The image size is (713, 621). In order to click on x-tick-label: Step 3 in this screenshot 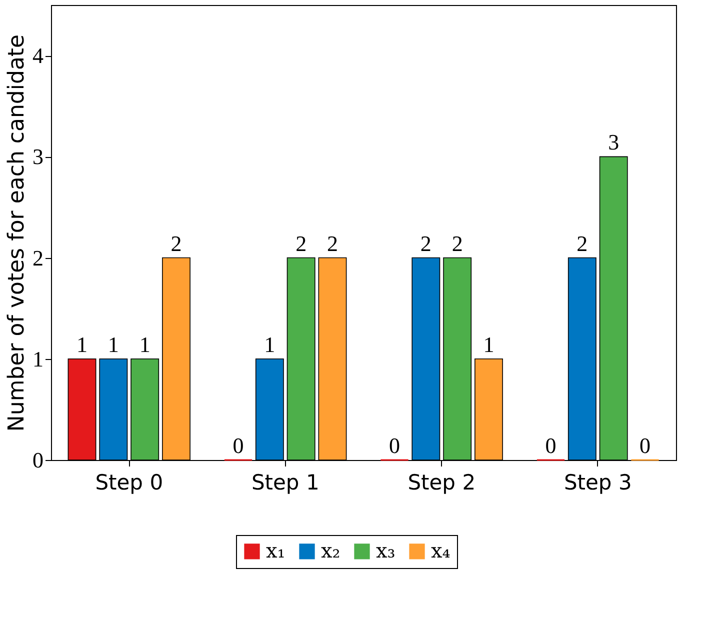, I will do `click(598, 482)`.